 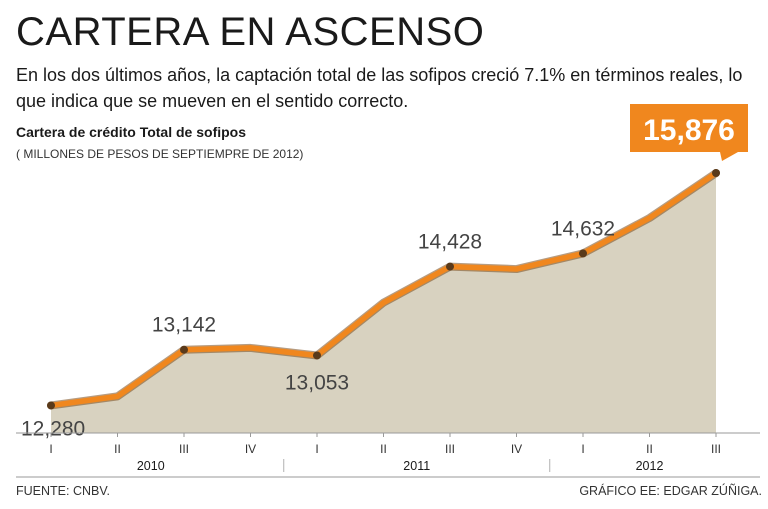 I want to click on data-label: 13,142, so click(x=184, y=325).